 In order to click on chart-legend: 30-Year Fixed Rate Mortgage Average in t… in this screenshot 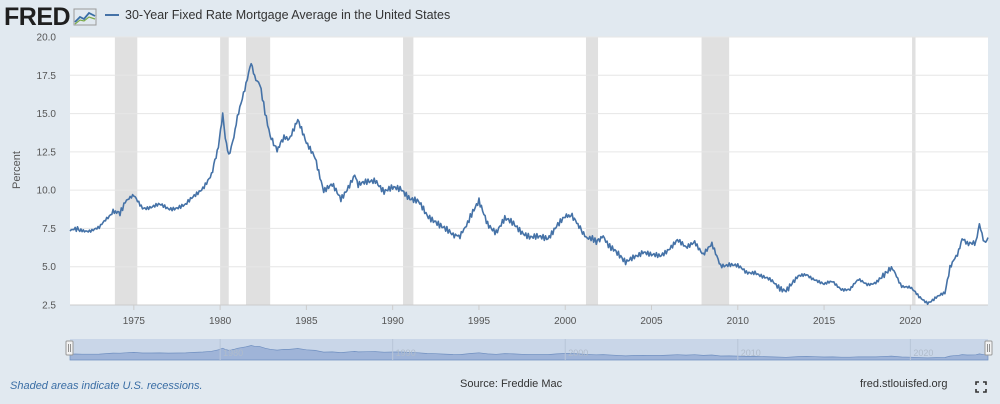, I will do `click(277, 15)`.